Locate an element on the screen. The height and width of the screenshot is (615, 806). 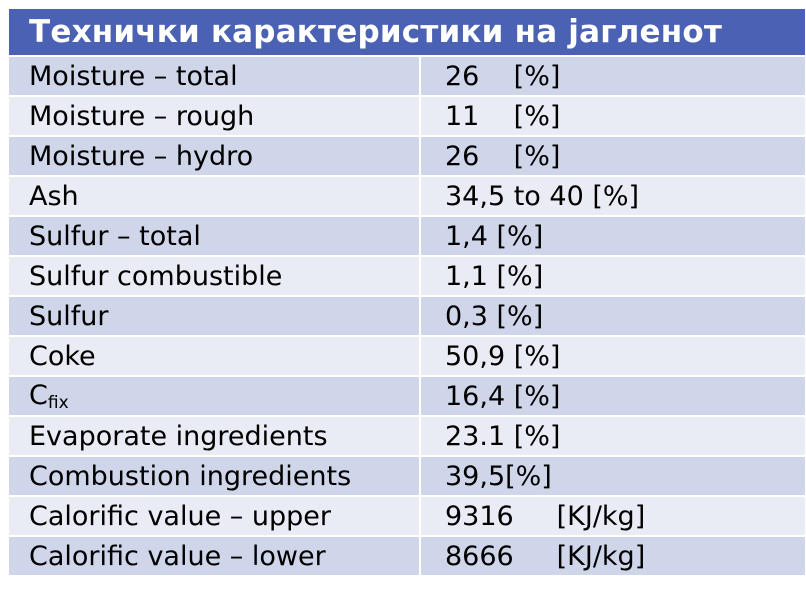
row-label-subscript: fix is located at coordinates (58, 402).